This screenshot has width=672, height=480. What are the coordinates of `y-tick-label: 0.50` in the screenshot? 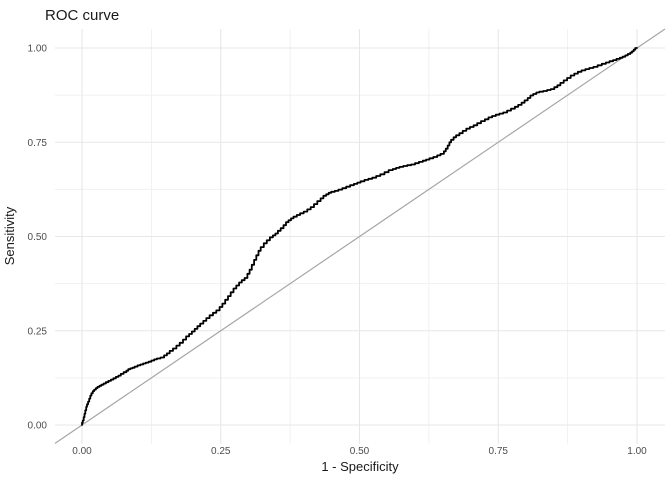 It's located at (38, 237).